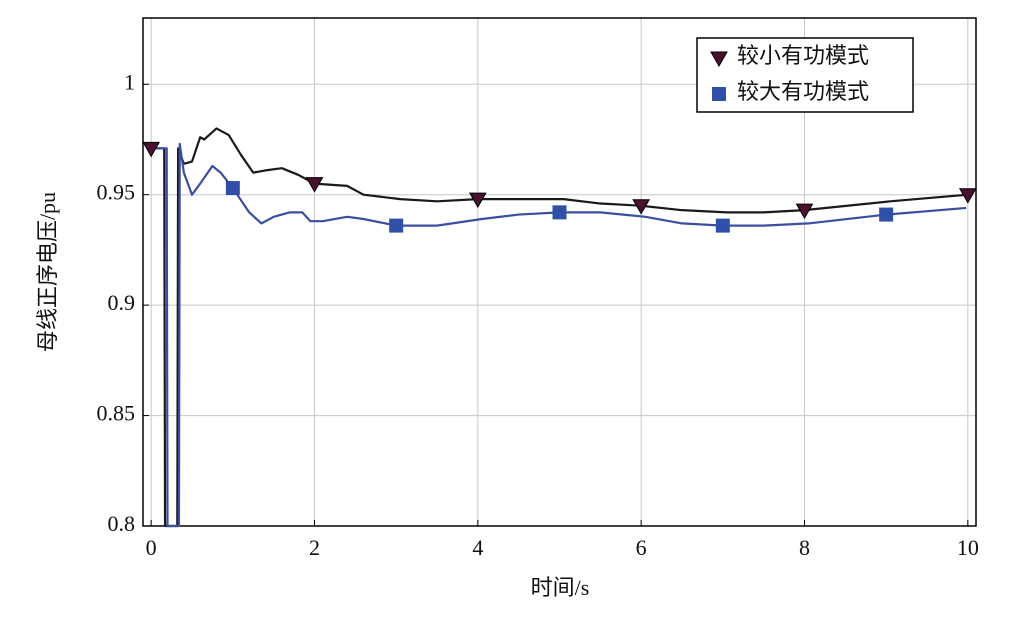 Image resolution: width=1014 pixels, height=625 pixels. I want to click on x-tick-label: 4, so click(477, 547).